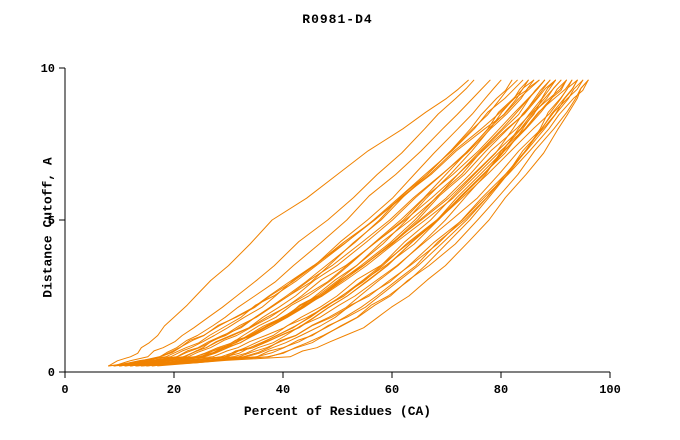 The image size is (680, 440). I want to click on chart-title: R0981-D4, so click(337, 19).